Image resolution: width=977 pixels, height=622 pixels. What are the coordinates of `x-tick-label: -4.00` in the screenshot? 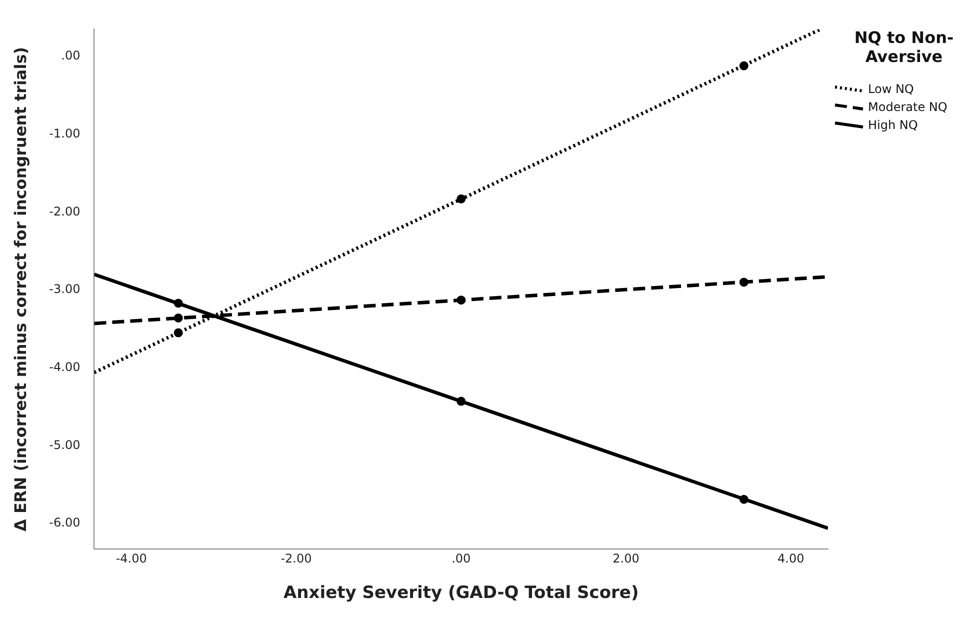 It's located at (131, 559).